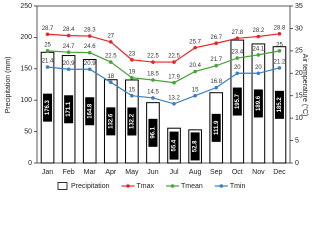 The width and height of the screenshot is (320, 240). I want to click on bar-value-label: 171.1, so click(69, 109).